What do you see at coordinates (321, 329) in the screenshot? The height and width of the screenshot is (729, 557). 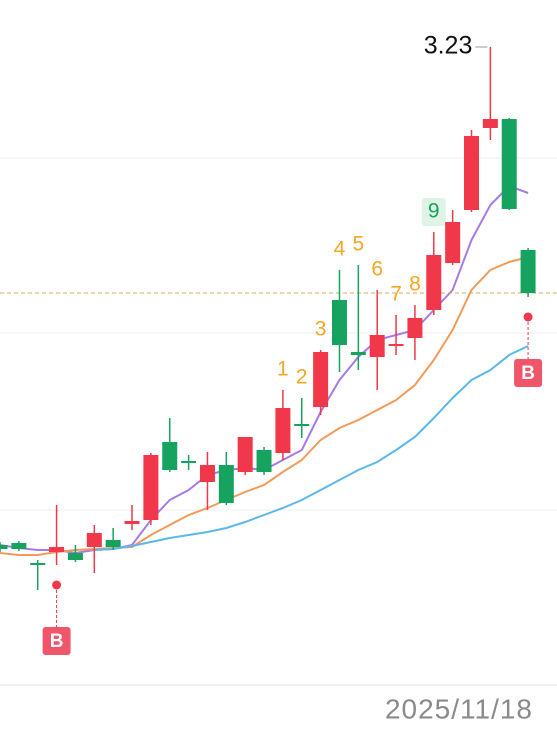 I see `count-label: 3` at bounding box center [321, 329].